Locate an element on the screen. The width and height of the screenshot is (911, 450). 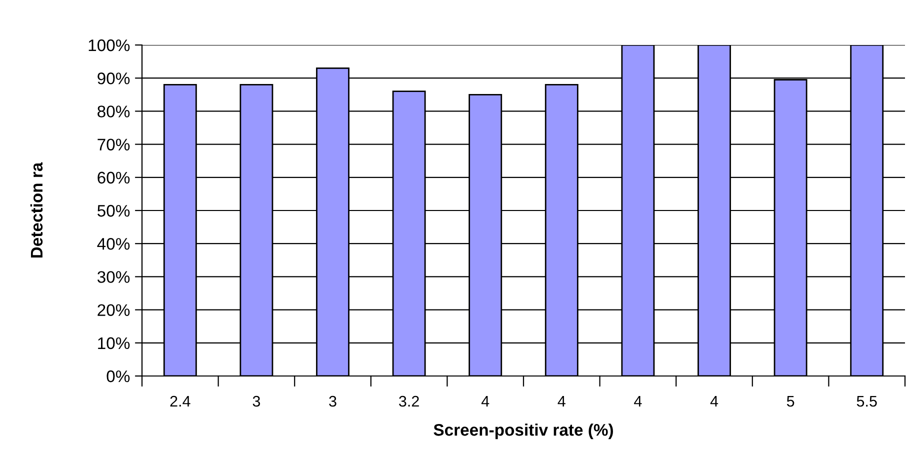
x-axis-title: Screen-positiv rate (%) is located at coordinates (523, 432).